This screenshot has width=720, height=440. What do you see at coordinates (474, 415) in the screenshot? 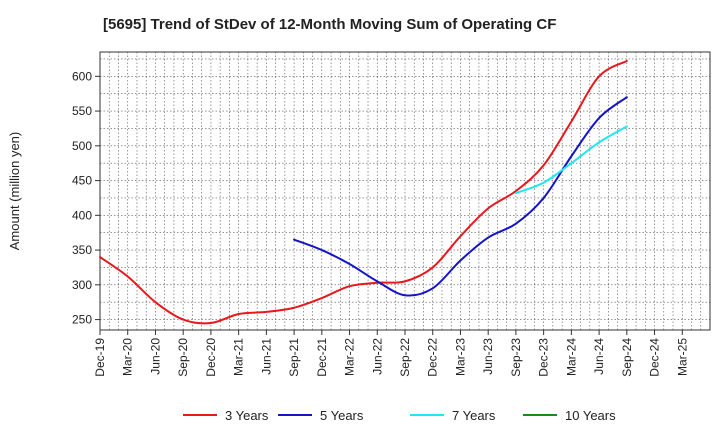
I see `legend-label: 7 Years` at bounding box center [474, 415].